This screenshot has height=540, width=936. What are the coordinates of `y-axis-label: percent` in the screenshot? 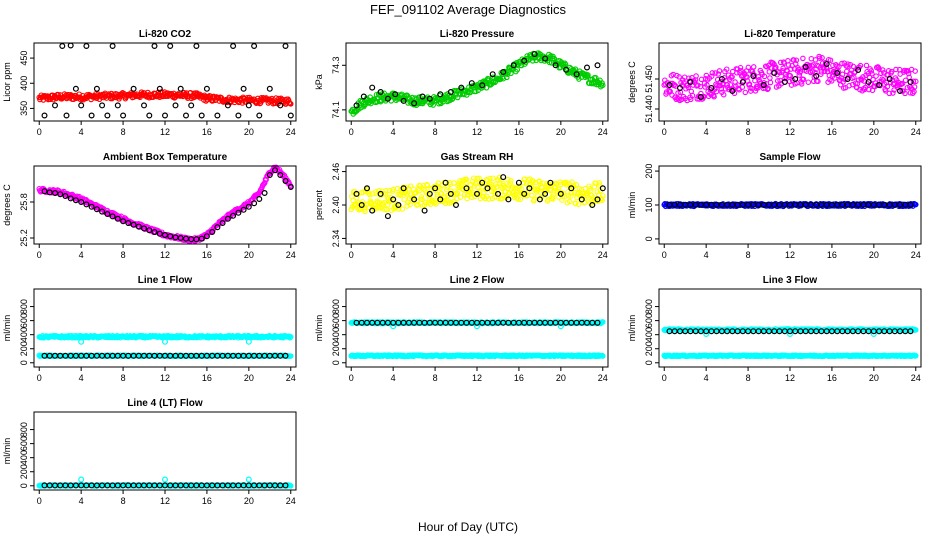 It's located at (319, 204).